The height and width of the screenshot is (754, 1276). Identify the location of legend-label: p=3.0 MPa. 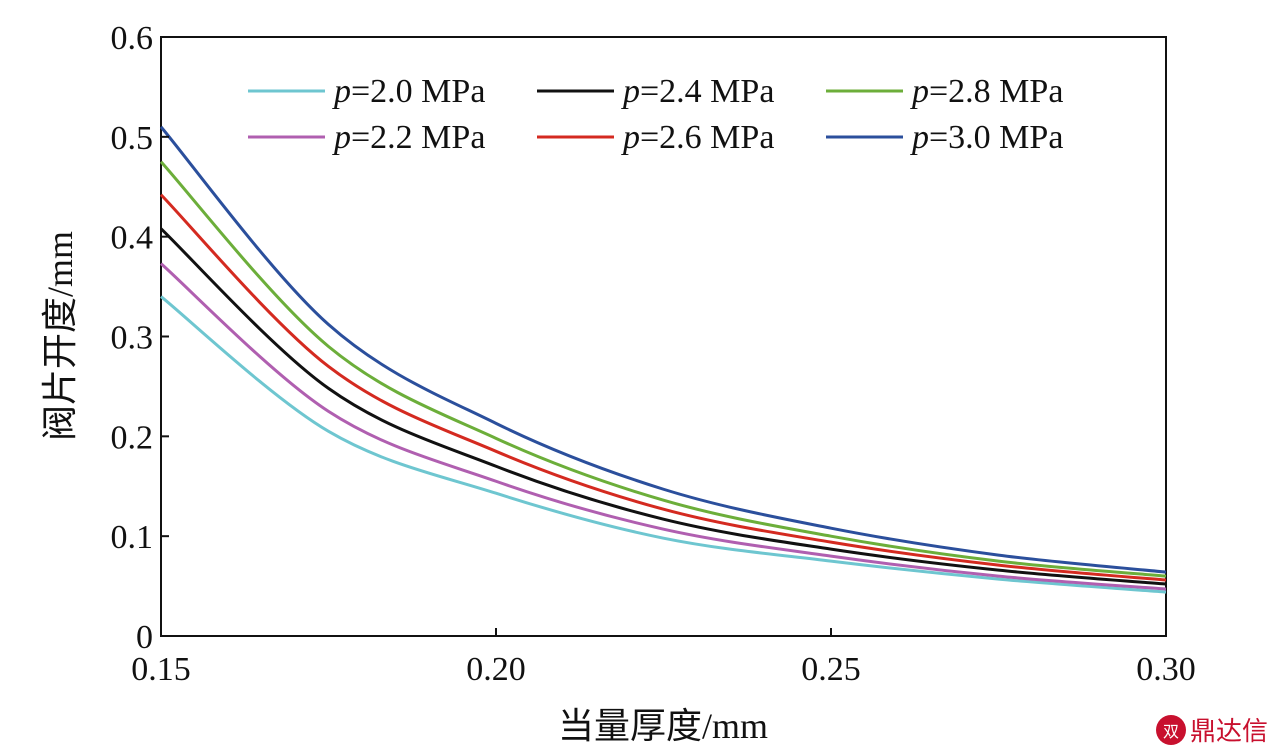
(986, 137).